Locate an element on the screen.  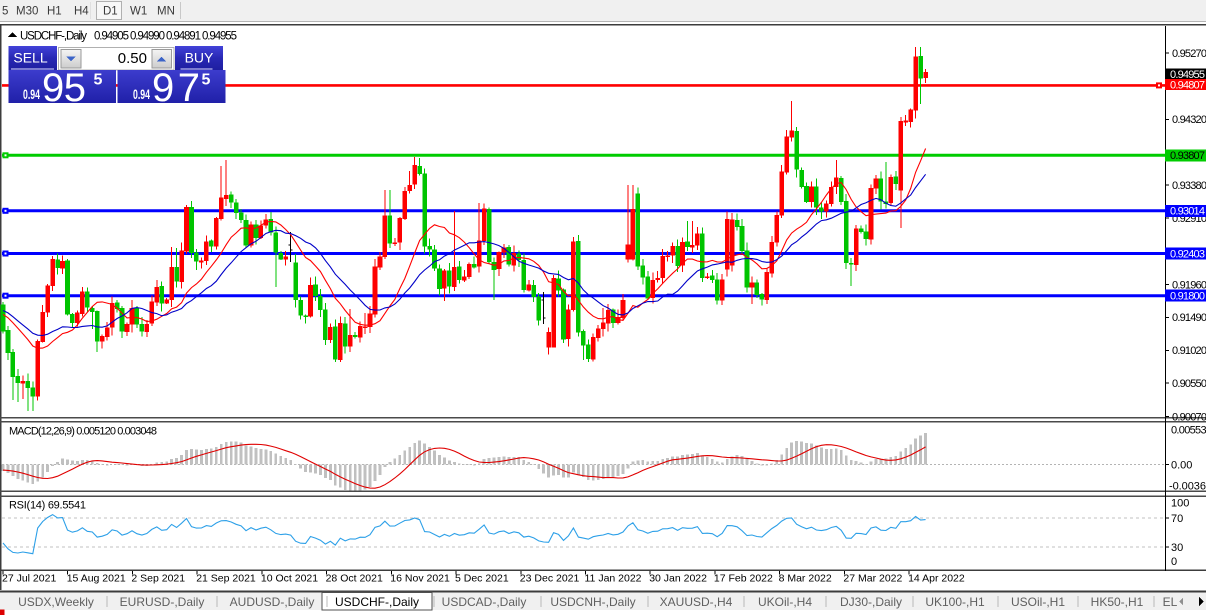
svg-text: 0.90550 is located at coordinates (1189, 384).